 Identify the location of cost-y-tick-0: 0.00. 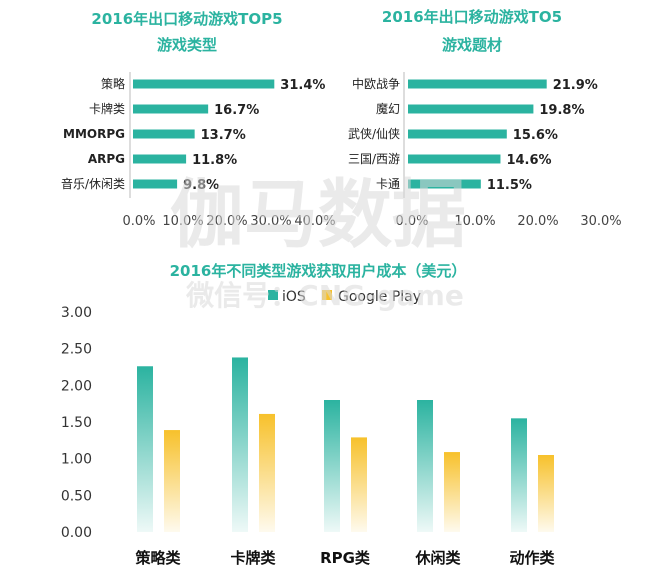
(76, 533).